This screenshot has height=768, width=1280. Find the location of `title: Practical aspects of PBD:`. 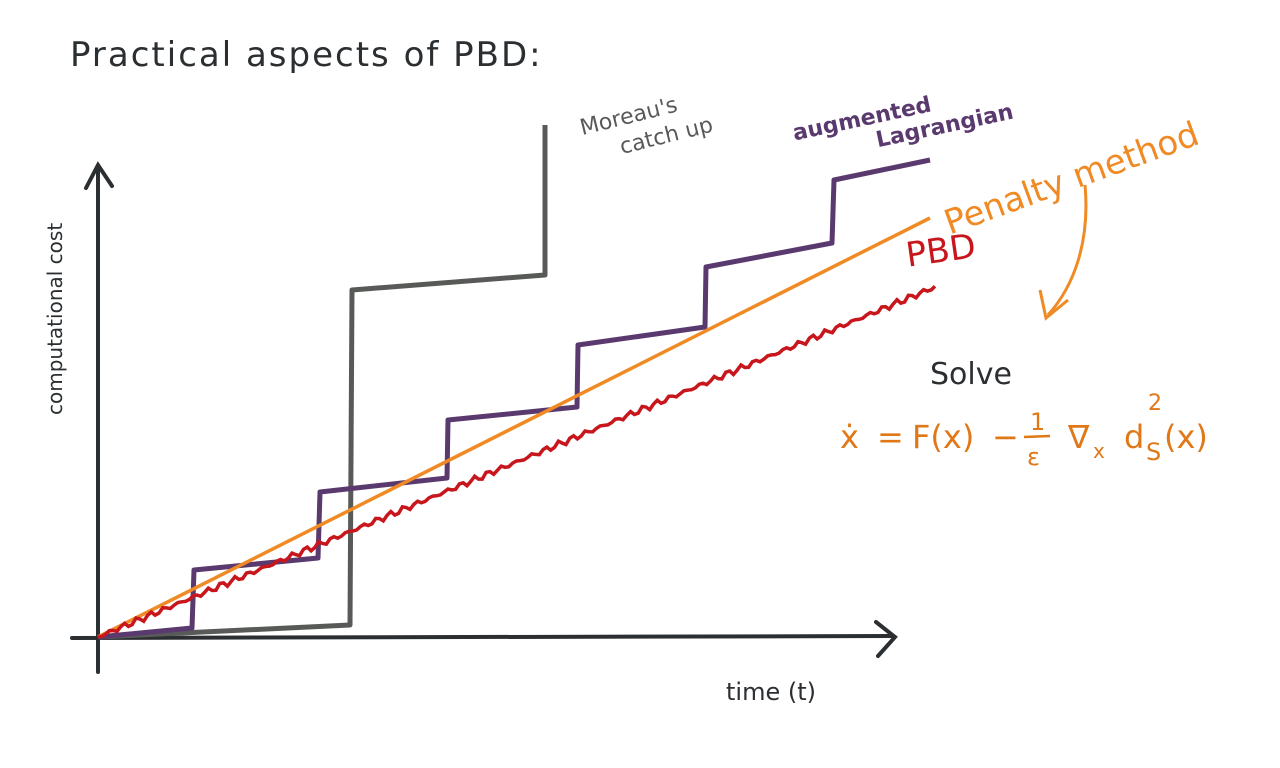

title: Practical aspects of PBD: is located at coordinates (306, 55).